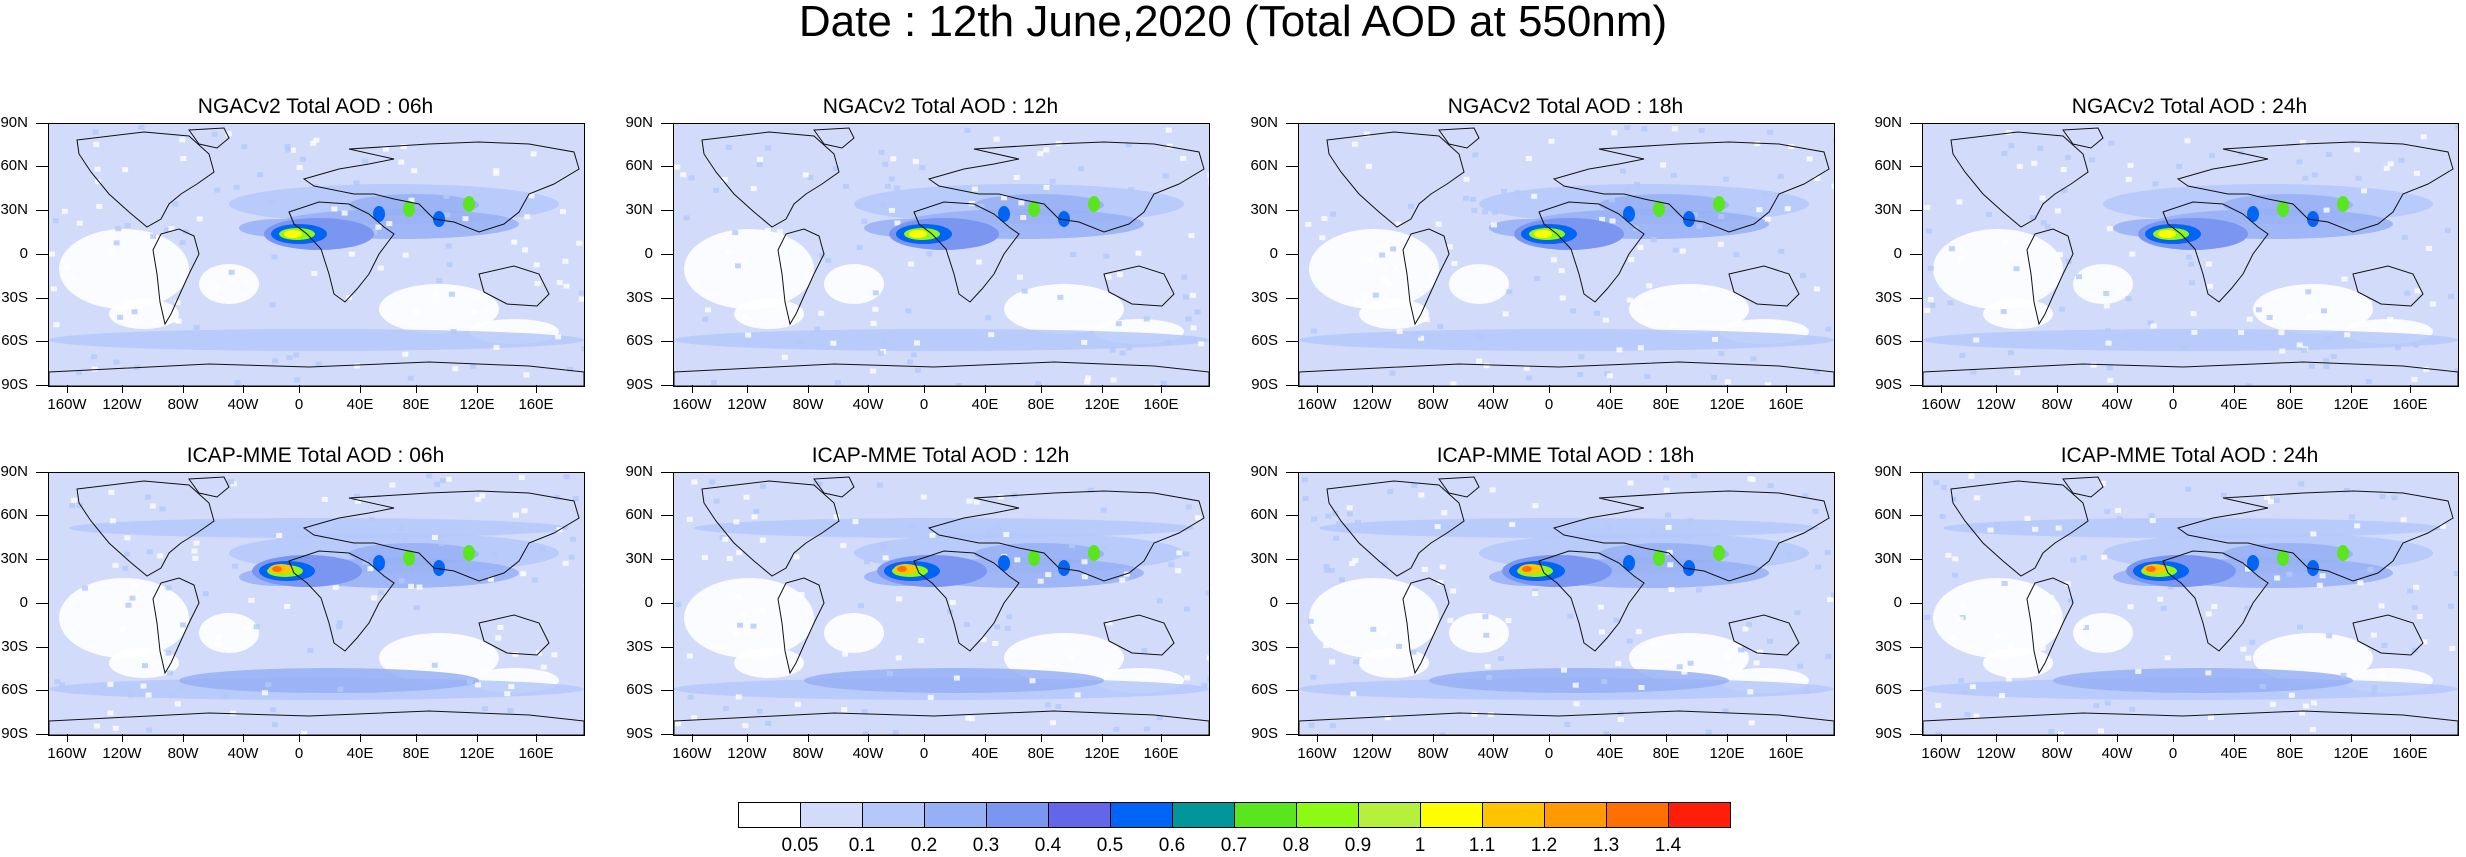  Describe the element at coordinates (940, 107) in the screenshot. I see `panel-title: NGACv2 Total AOD : 12h` at that location.